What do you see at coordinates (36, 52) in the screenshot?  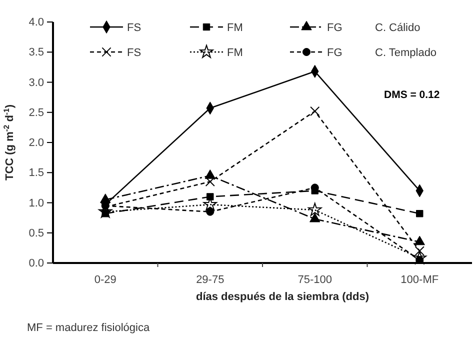 I see `y-tick-label: 3.5` at bounding box center [36, 52].